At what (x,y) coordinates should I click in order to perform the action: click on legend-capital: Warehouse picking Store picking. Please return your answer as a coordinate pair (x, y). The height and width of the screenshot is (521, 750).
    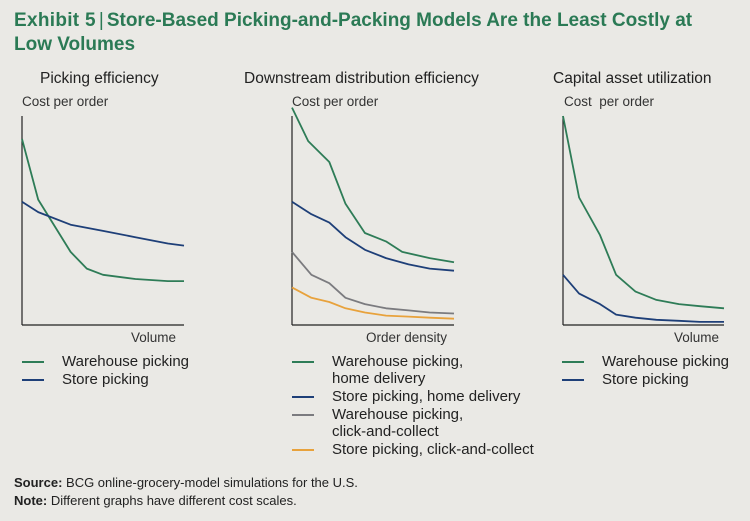
    Looking at the image, I should click on (645, 371).